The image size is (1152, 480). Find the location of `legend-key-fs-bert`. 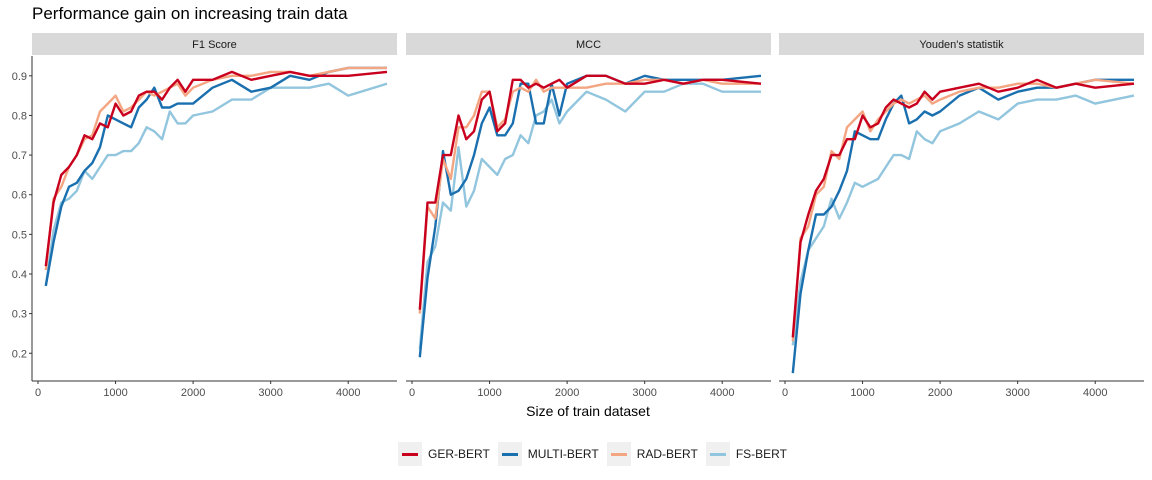

legend-key-fs-bert is located at coordinates (717, 454).